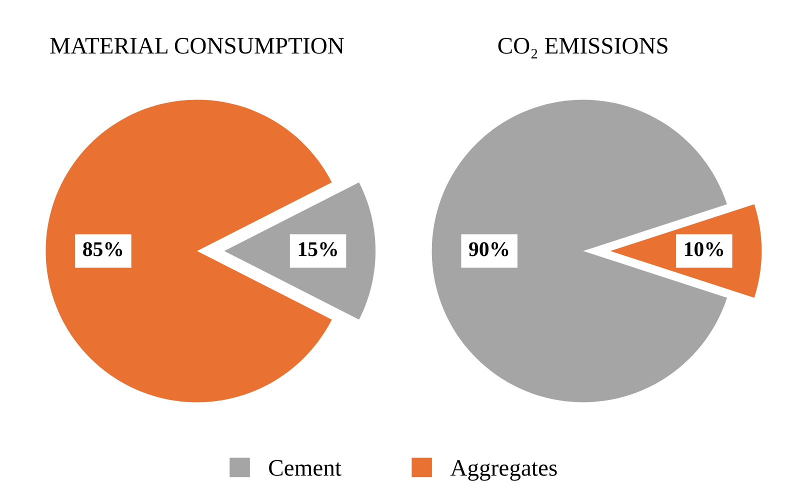 The width and height of the screenshot is (788, 502). Describe the element at coordinates (317, 249) in the screenshot. I see `data-label: 15%` at that location.